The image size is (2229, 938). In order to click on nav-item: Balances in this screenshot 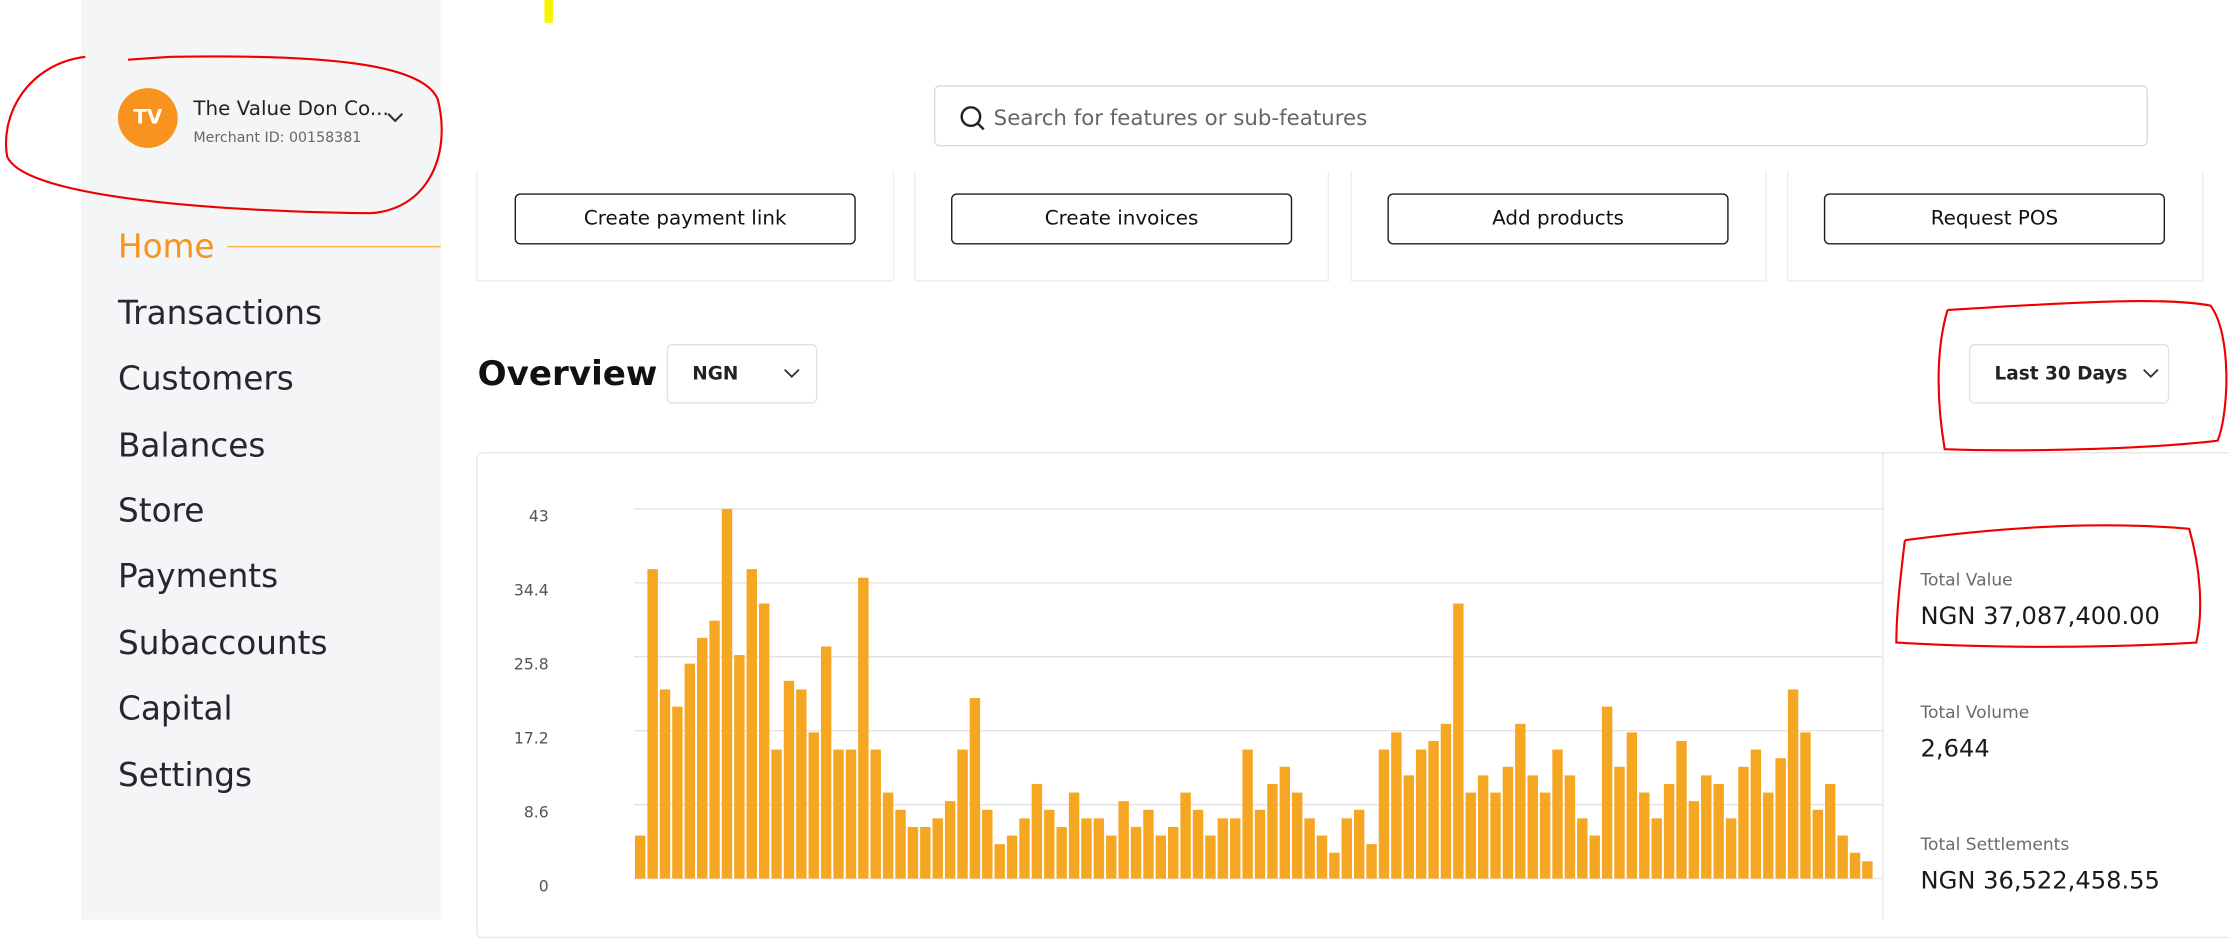, I will do `click(191, 446)`.